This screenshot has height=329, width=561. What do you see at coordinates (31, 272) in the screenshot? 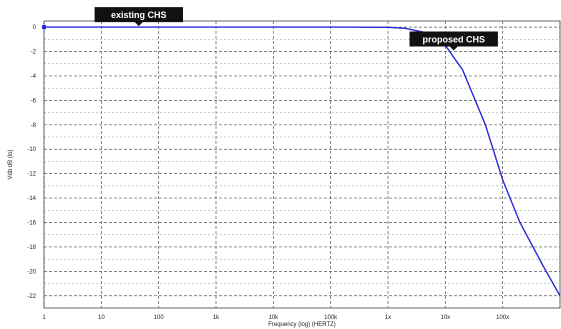
I see `y-tick-label: -20` at bounding box center [31, 272].